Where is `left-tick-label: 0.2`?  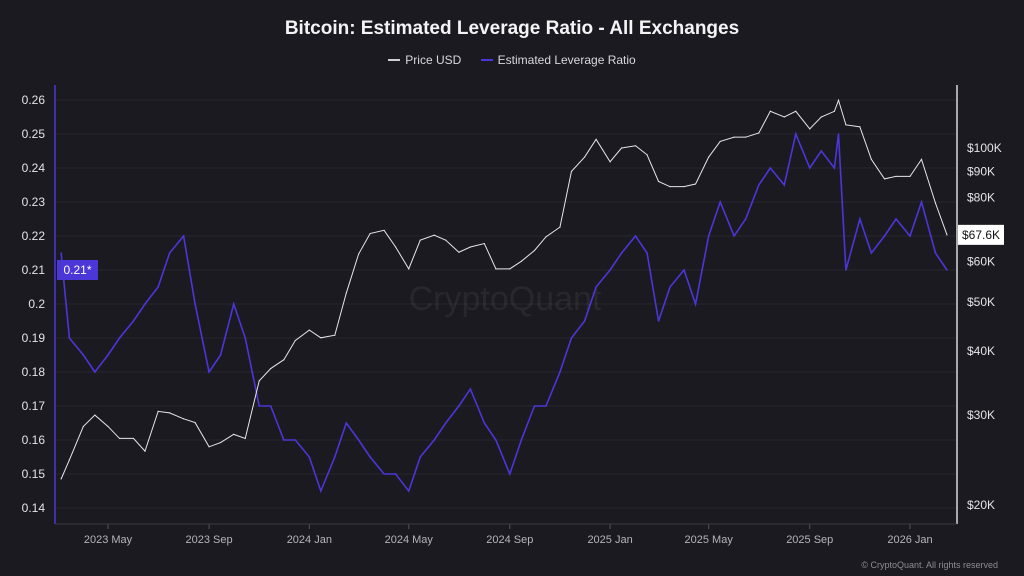 left-tick-label: 0.2 is located at coordinates (36, 304).